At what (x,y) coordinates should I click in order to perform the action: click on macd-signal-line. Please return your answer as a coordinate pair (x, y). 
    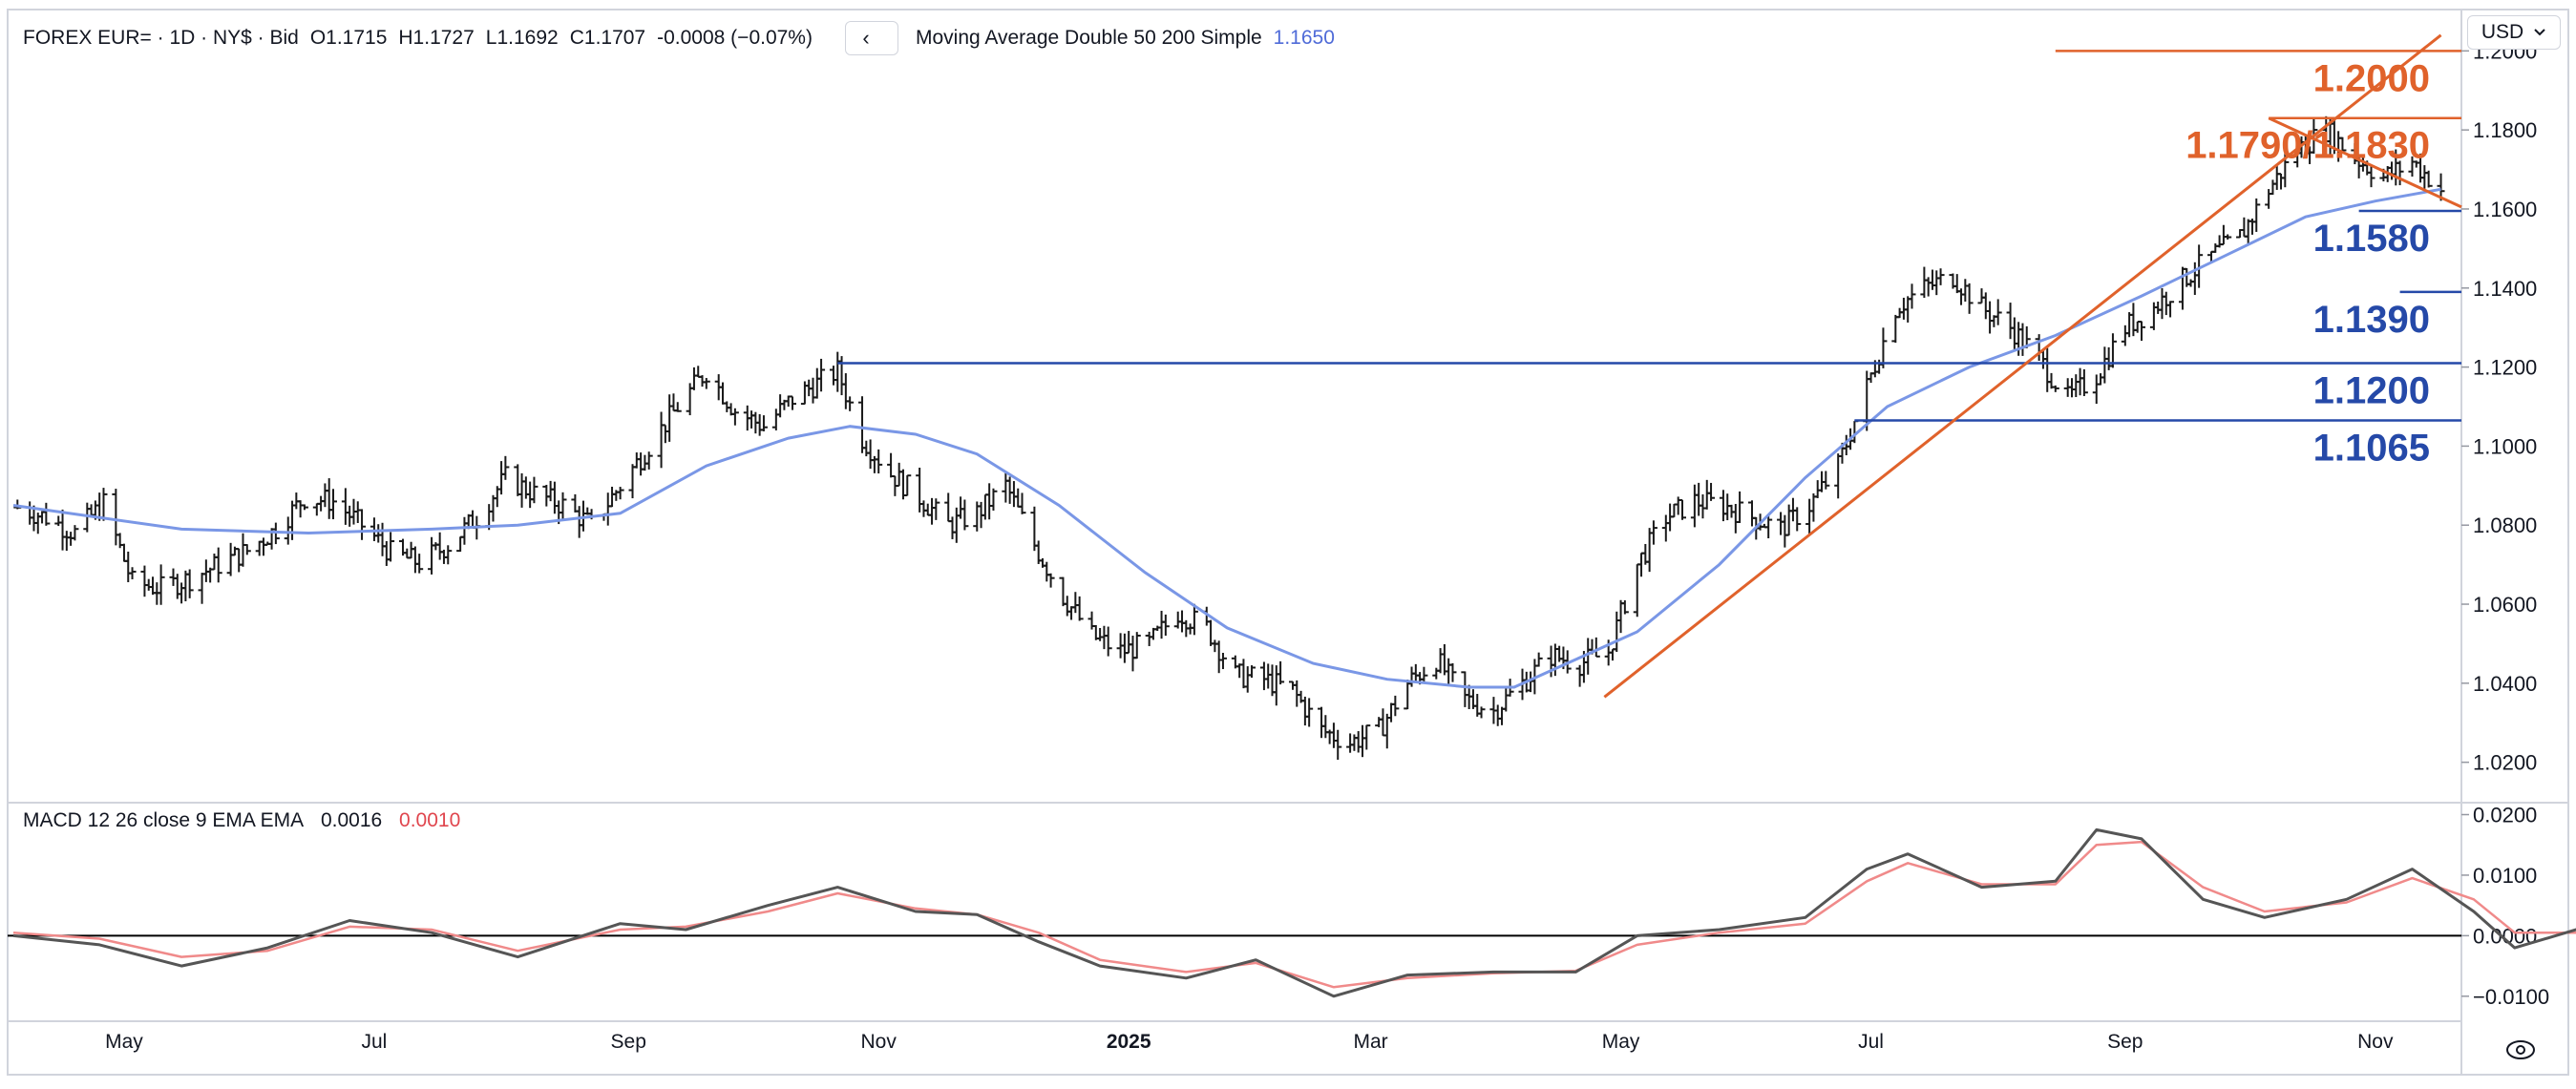
    Looking at the image, I should click on (1294, 914).